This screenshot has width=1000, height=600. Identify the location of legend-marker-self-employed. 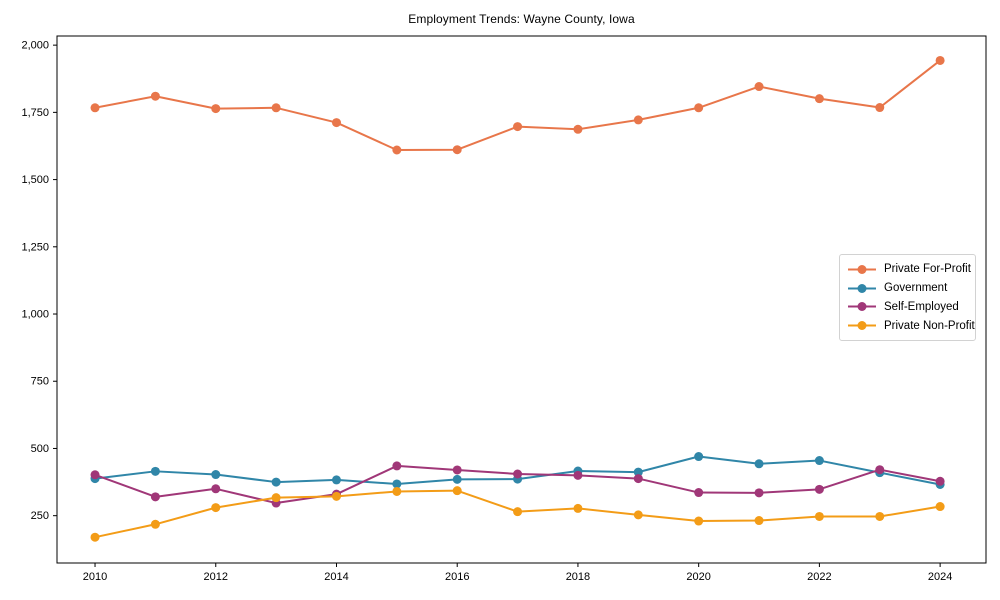
(862, 307).